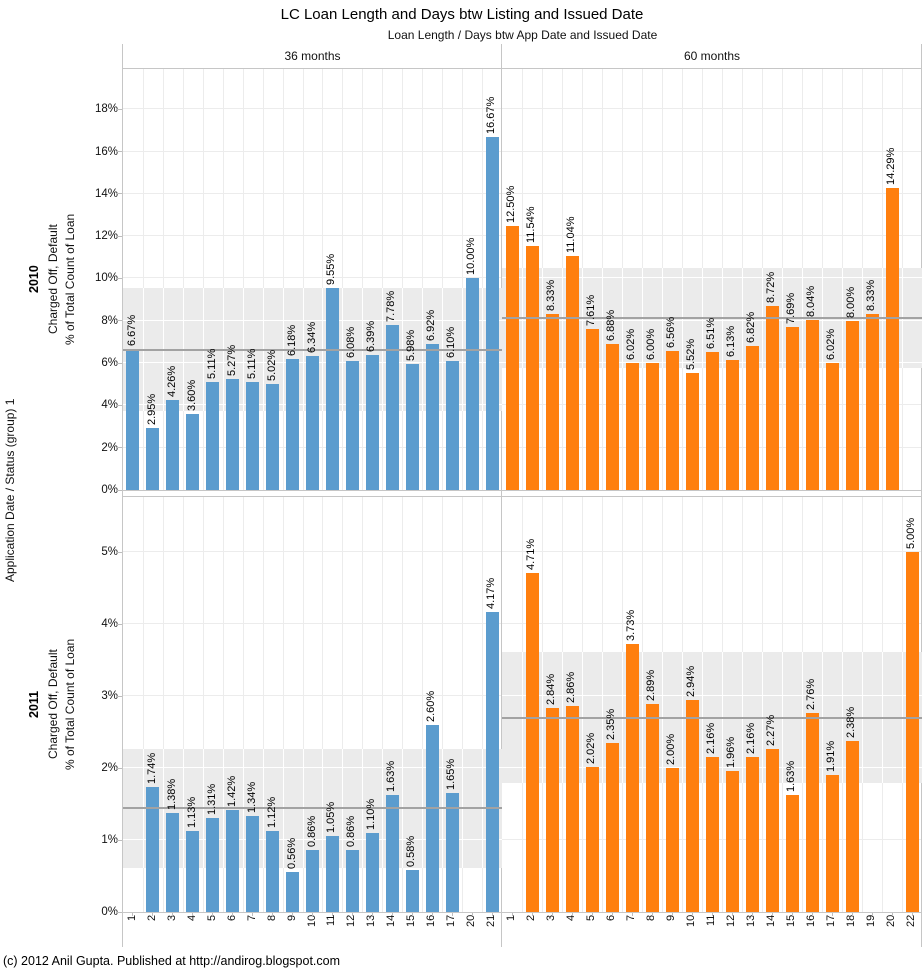  I want to click on bar-value-label: 2.89%, so click(651, 685).